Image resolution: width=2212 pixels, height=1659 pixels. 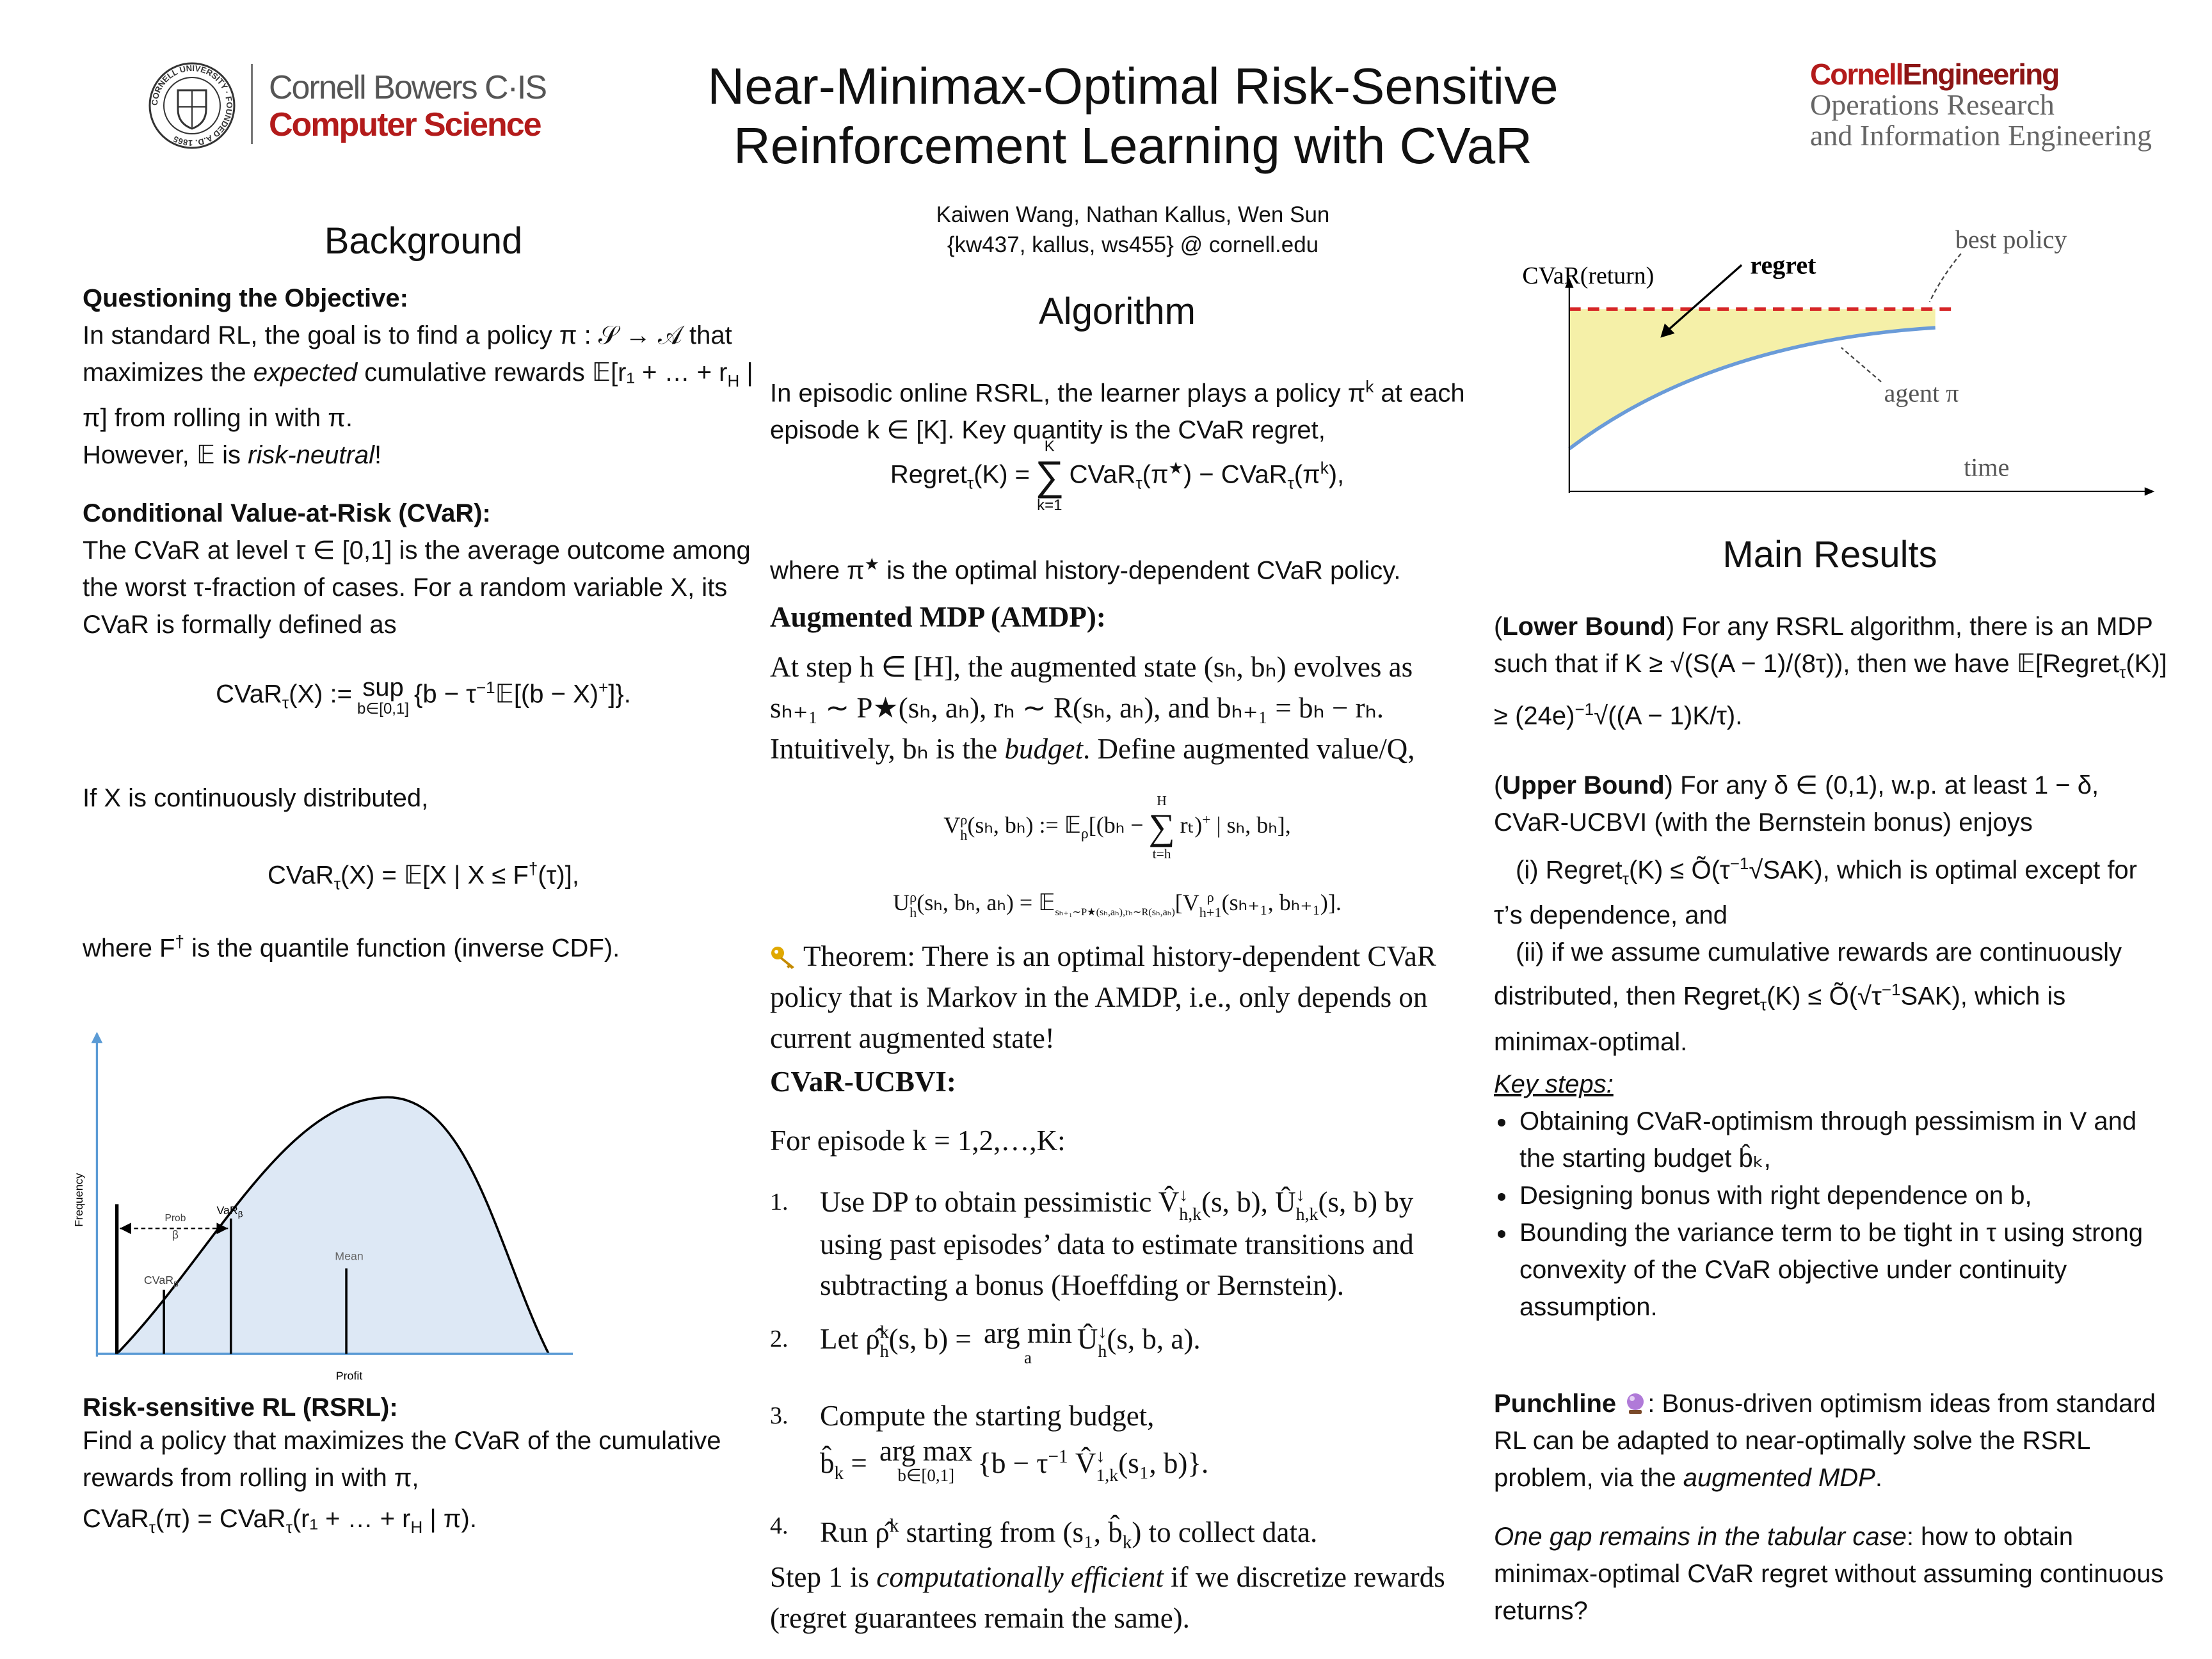 What do you see at coordinates (558, 875) in the screenshot?
I see `text-run: (τ)],` at bounding box center [558, 875].